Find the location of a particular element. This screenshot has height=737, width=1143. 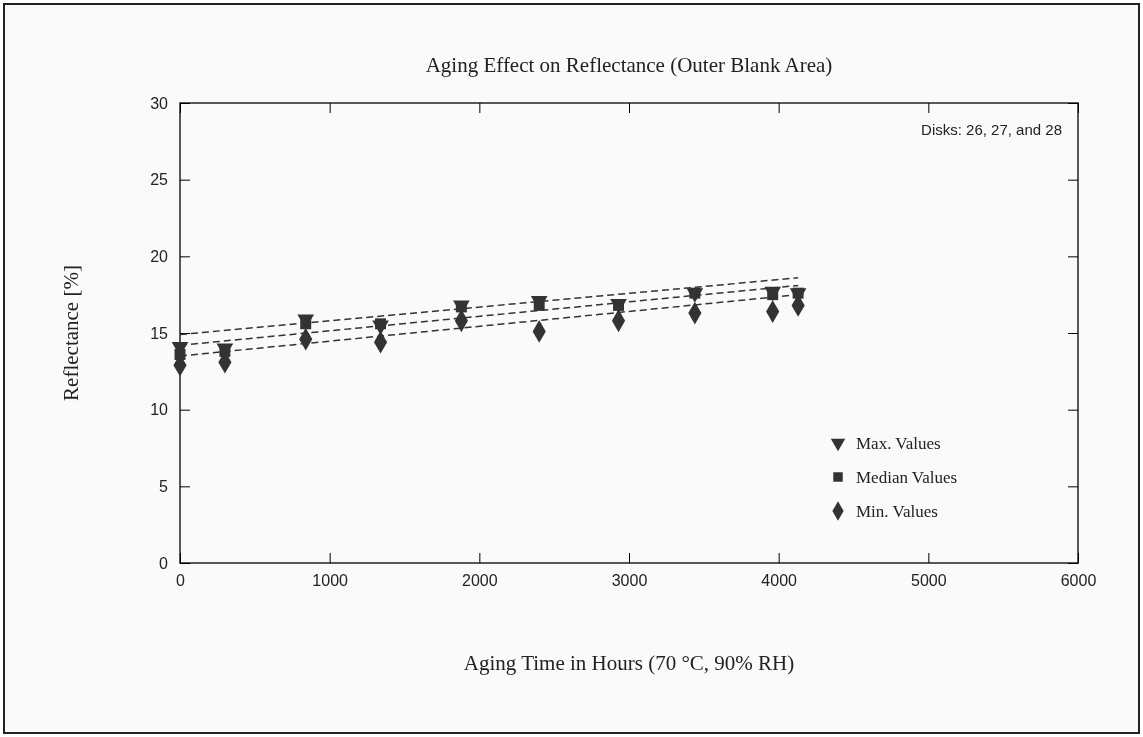

y-tick-label: 10 is located at coordinates (159, 410).